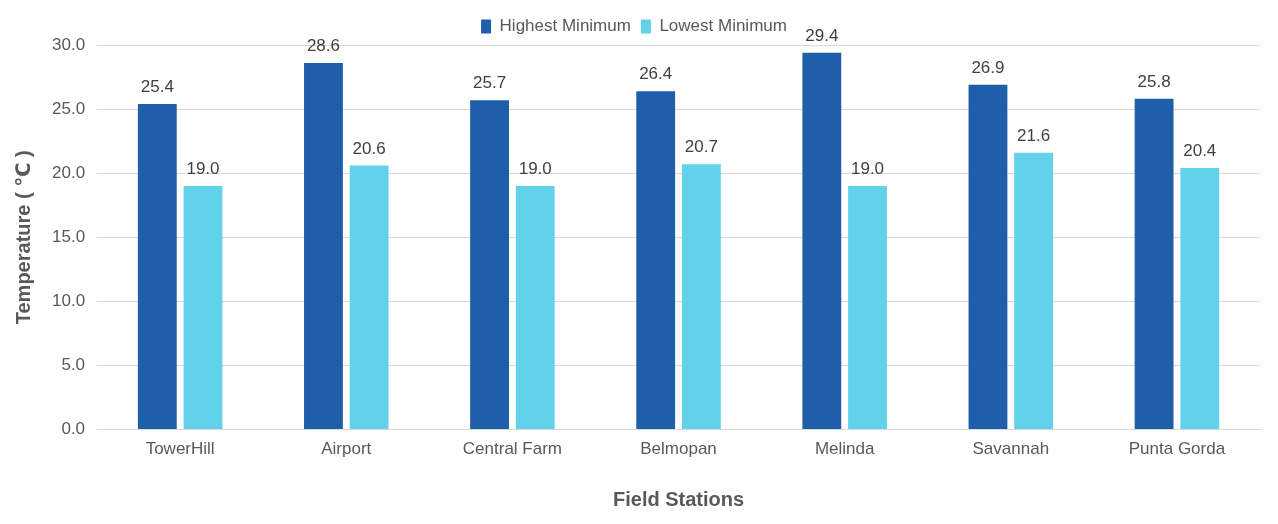 The width and height of the screenshot is (1278, 524). I want to click on data-label: 25.7, so click(490, 83).